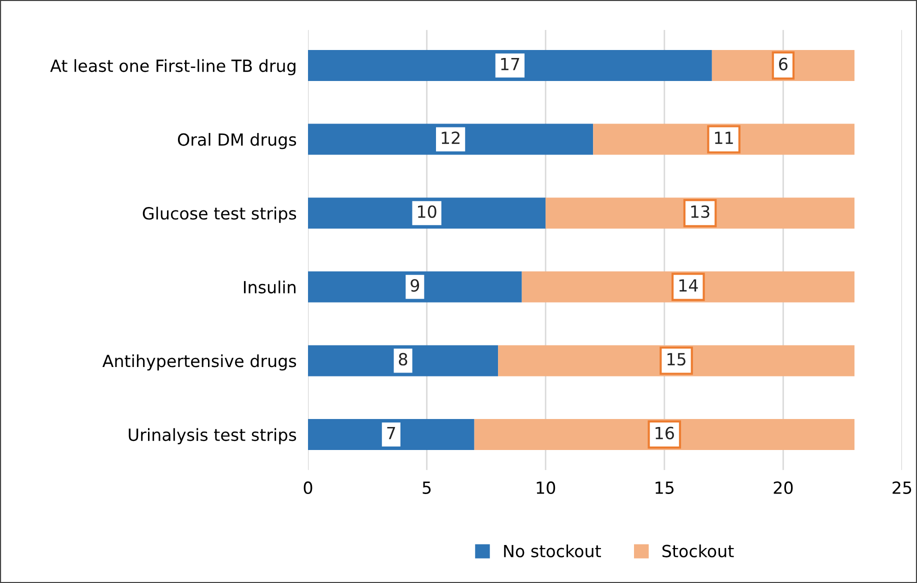 The image size is (917, 583). What do you see at coordinates (698, 551) in the screenshot?
I see `legend-label: Stockout` at bounding box center [698, 551].